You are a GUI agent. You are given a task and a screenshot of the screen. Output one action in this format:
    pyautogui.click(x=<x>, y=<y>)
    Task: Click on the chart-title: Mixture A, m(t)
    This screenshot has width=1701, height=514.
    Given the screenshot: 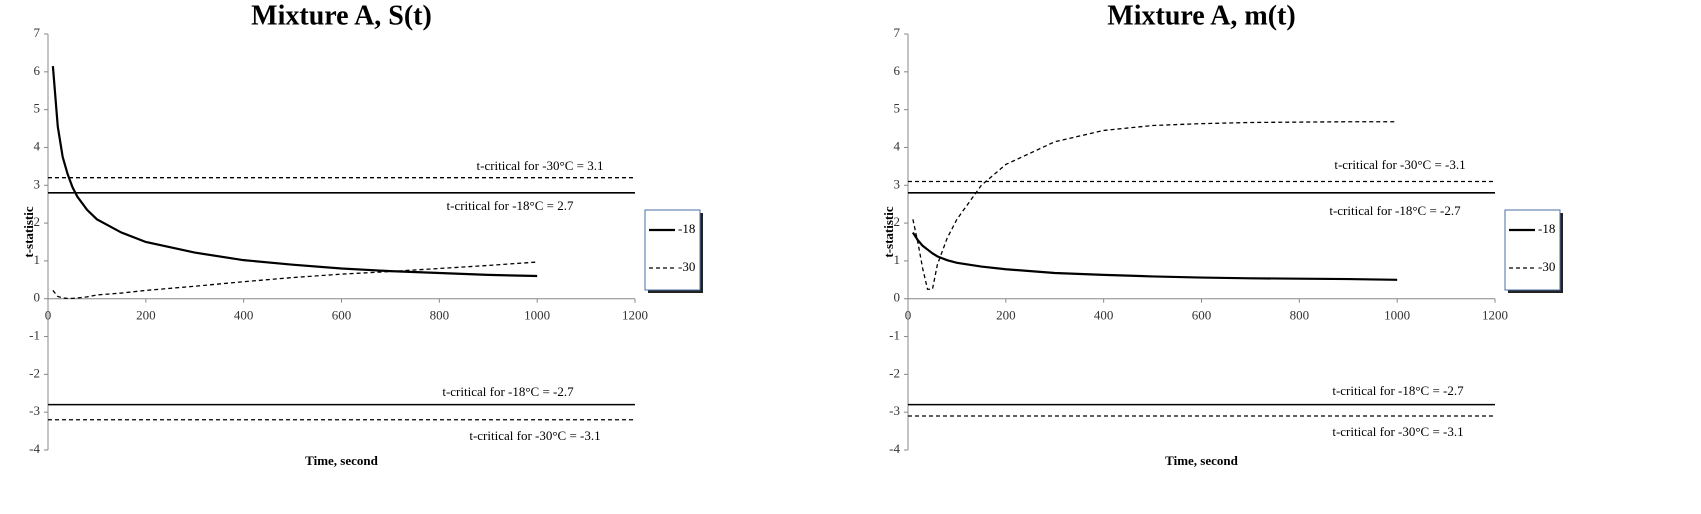 What is the action you would take?
    pyautogui.click(x=1201, y=15)
    